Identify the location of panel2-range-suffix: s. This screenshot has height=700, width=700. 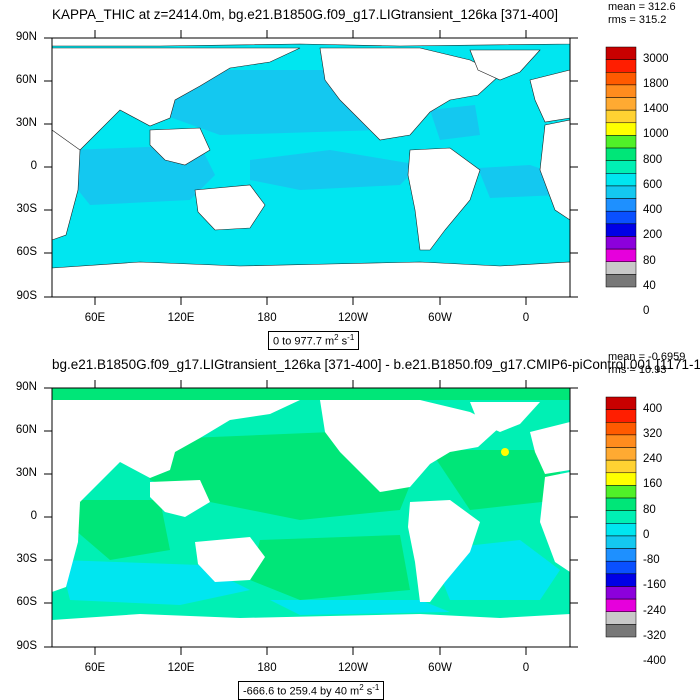
(368, 691).